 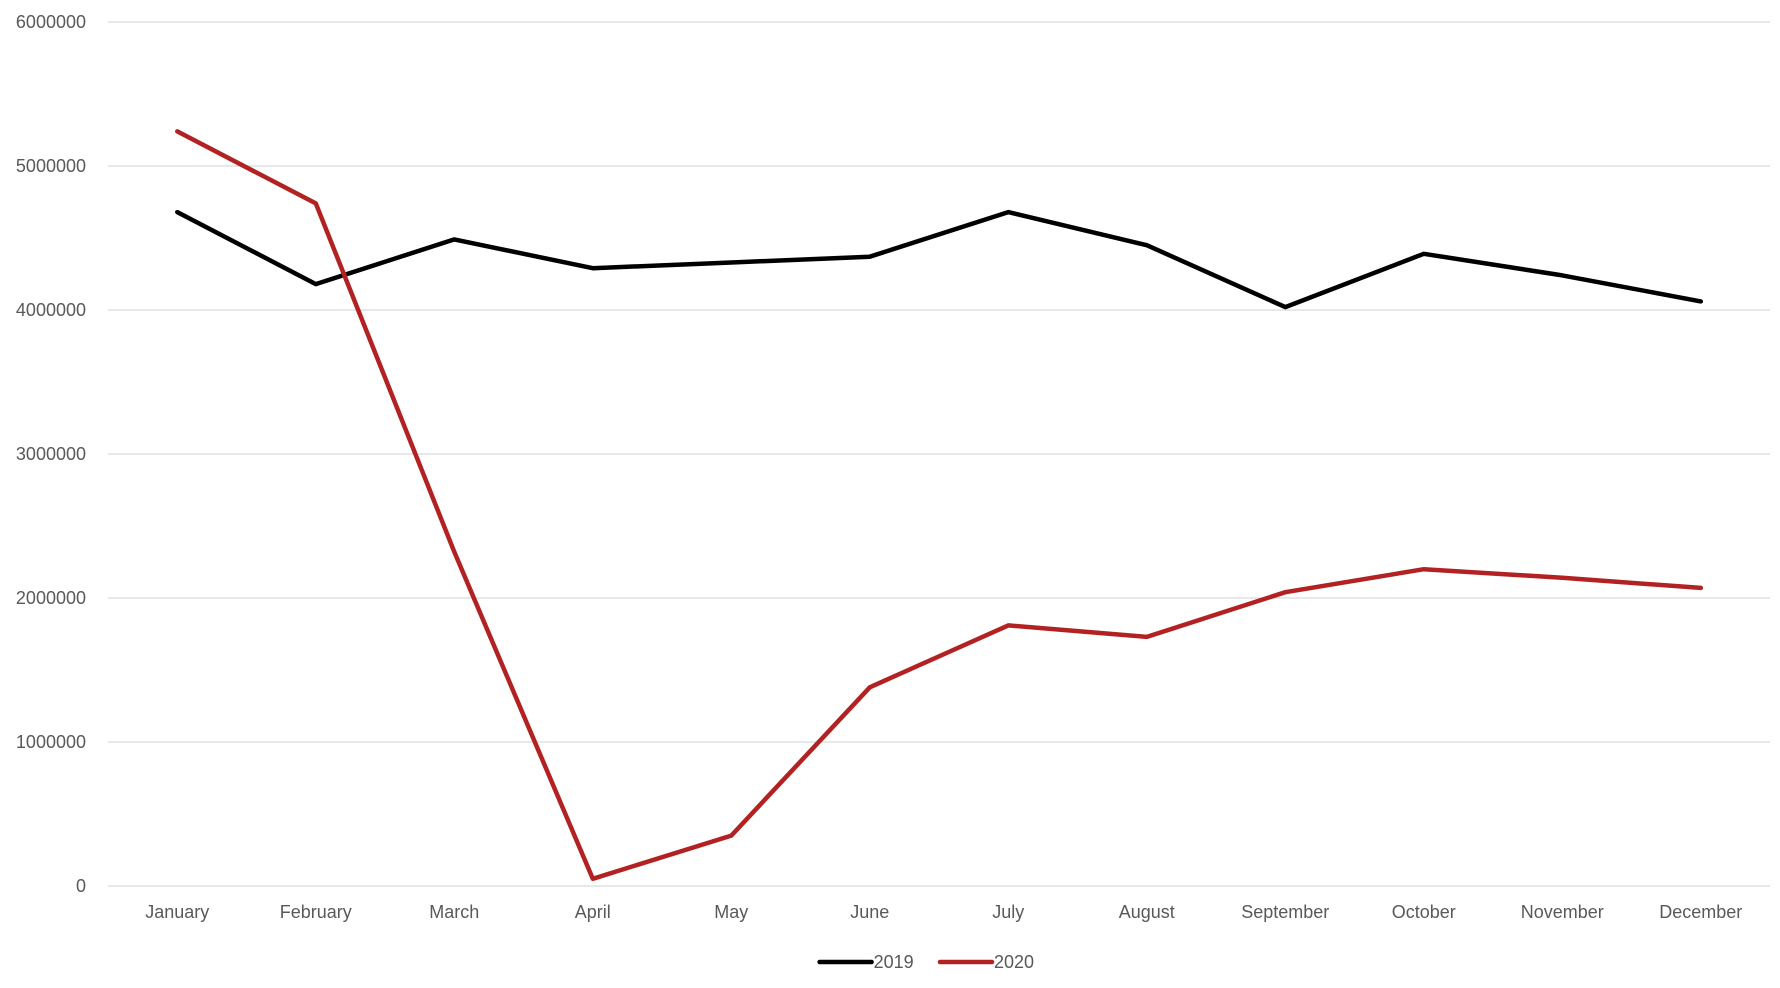 What do you see at coordinates (51, 598) in the screenshot?
I see `y-tick-label: 2000000` at bounding box center [51, 598].